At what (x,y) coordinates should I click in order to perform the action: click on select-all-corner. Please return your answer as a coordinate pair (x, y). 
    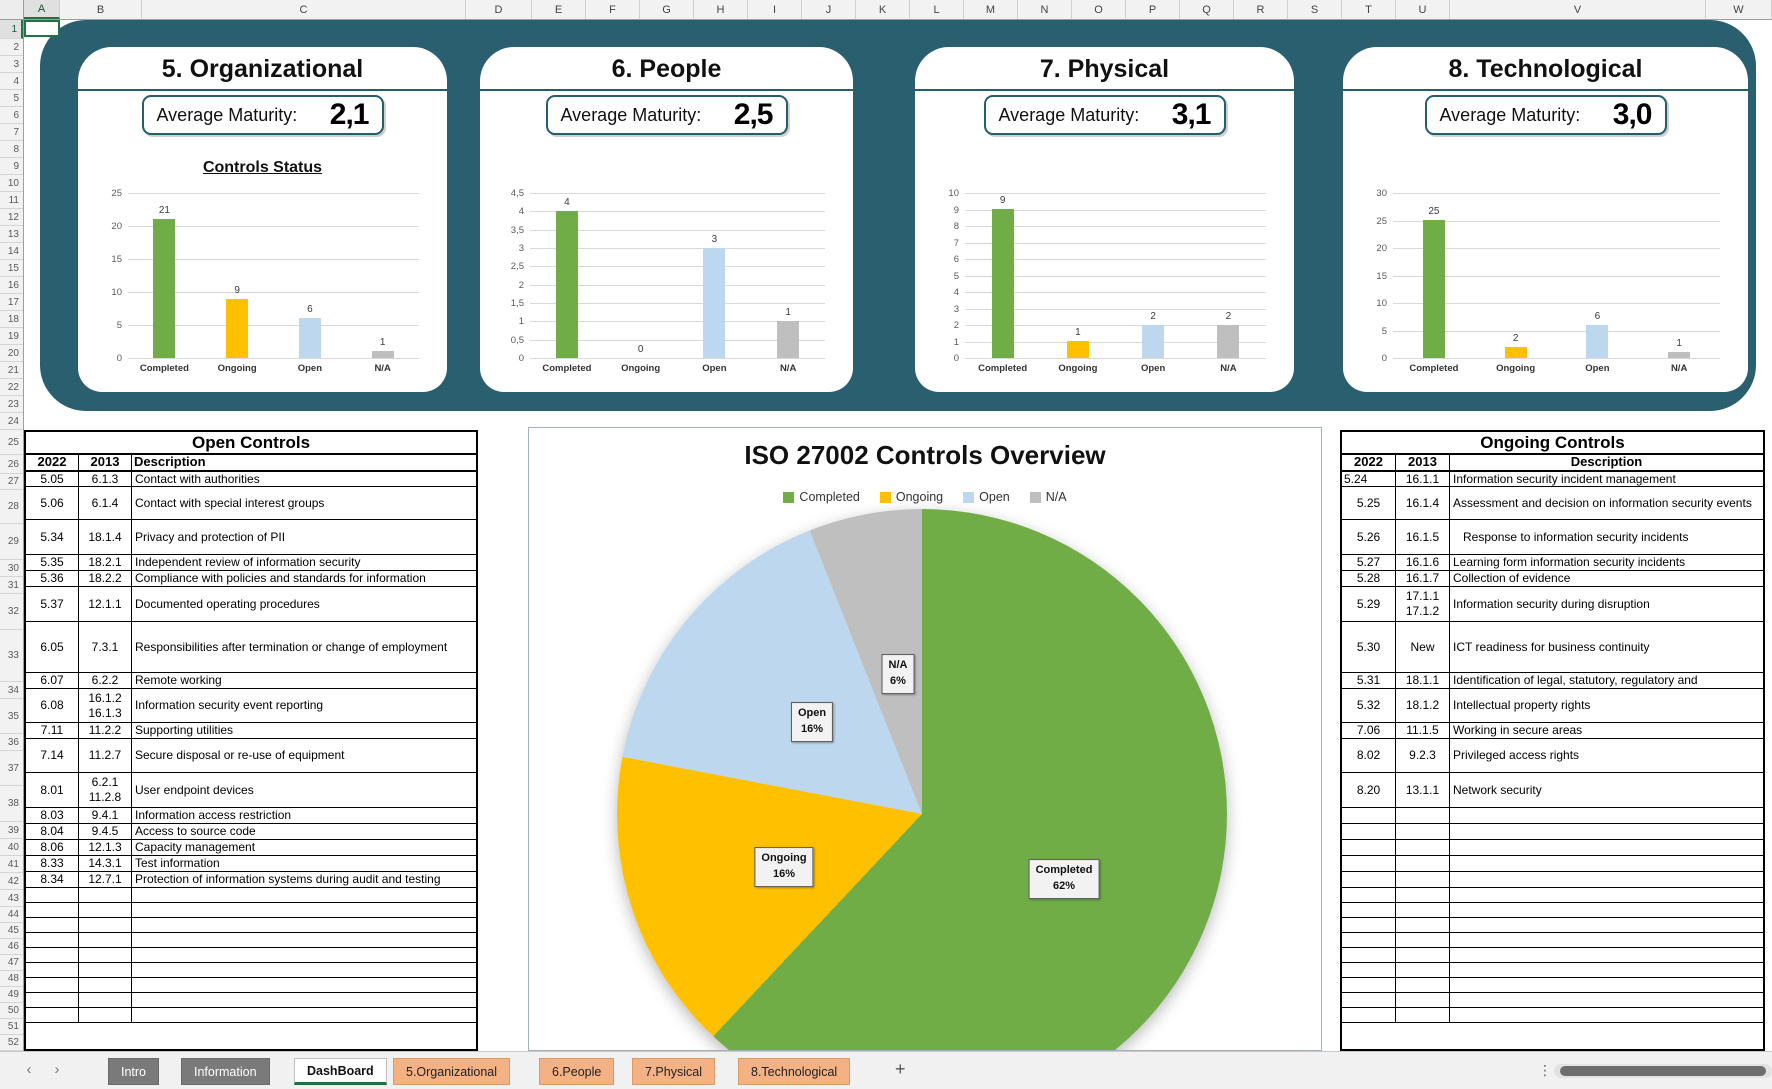
    Looking at the image, I should click on (12, 9).